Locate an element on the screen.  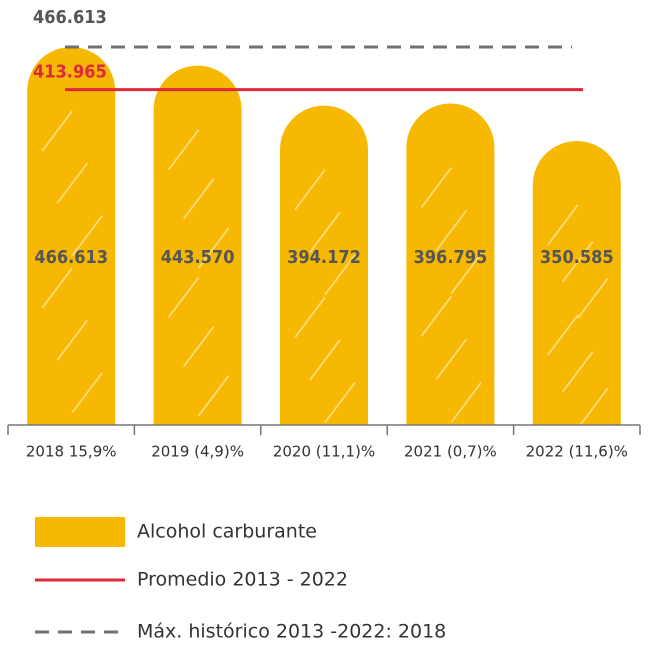
x-tick-label: 2021 (0,7)% is located at coordinates (450, 452).